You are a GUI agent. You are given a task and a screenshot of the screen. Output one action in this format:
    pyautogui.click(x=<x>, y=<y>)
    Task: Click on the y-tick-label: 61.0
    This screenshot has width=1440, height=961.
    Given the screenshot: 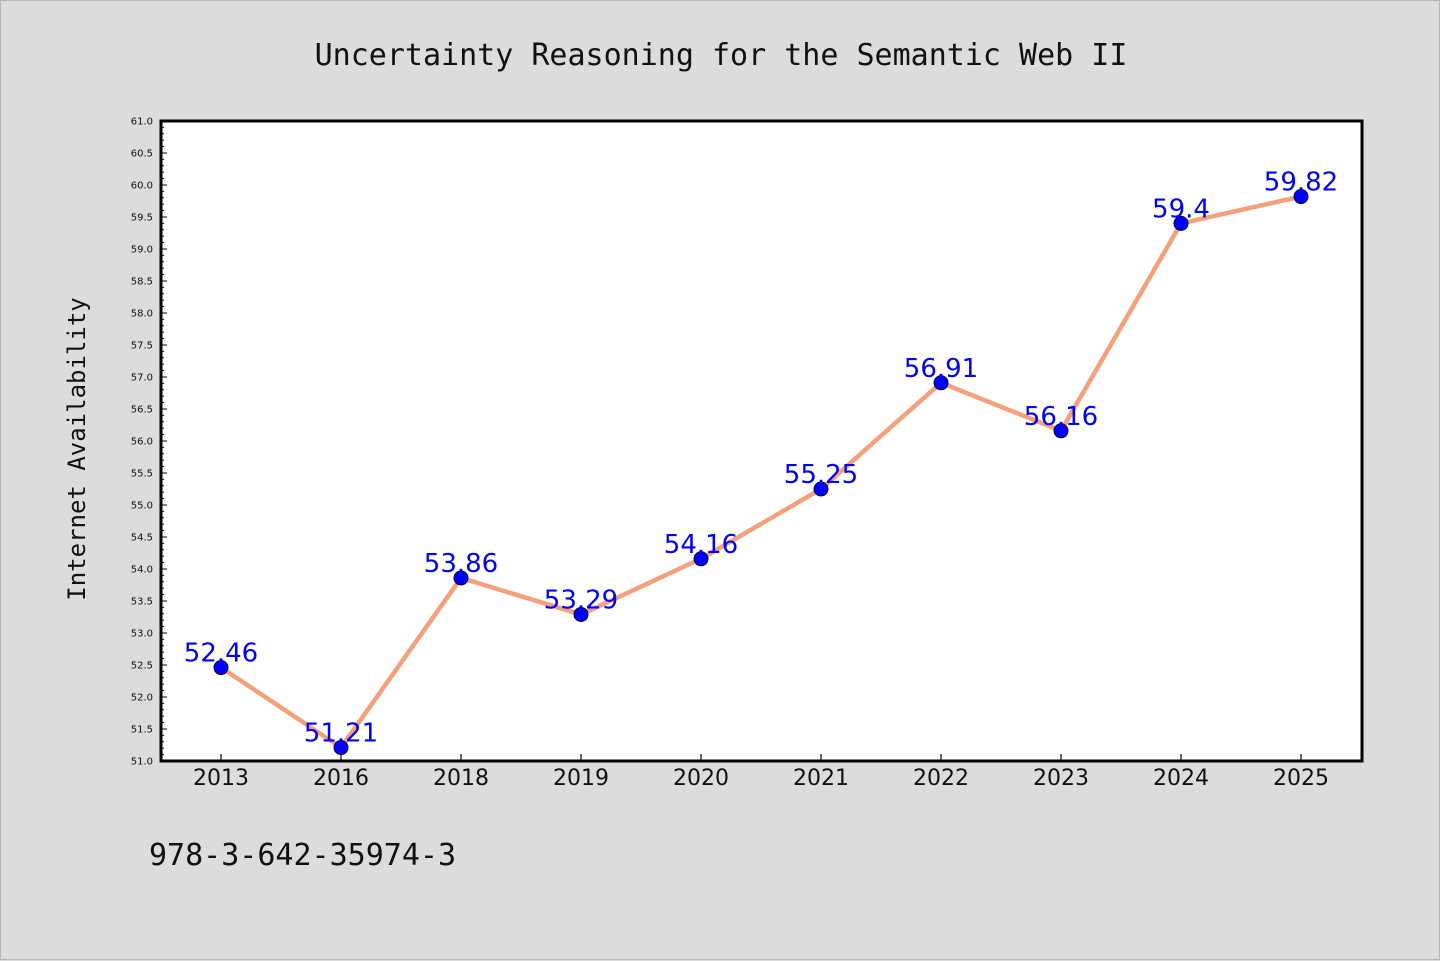 What is the action you would take?
    pyautogui.click(x=142, y=122)
    